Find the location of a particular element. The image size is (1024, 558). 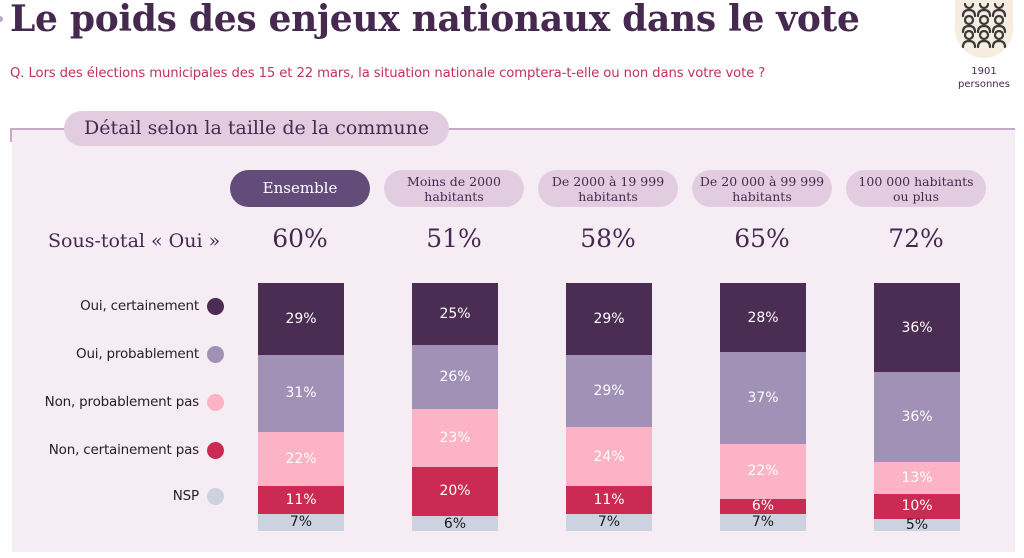

bar-segment-oui-probablement: 36% is located at coordinates (917, 417).